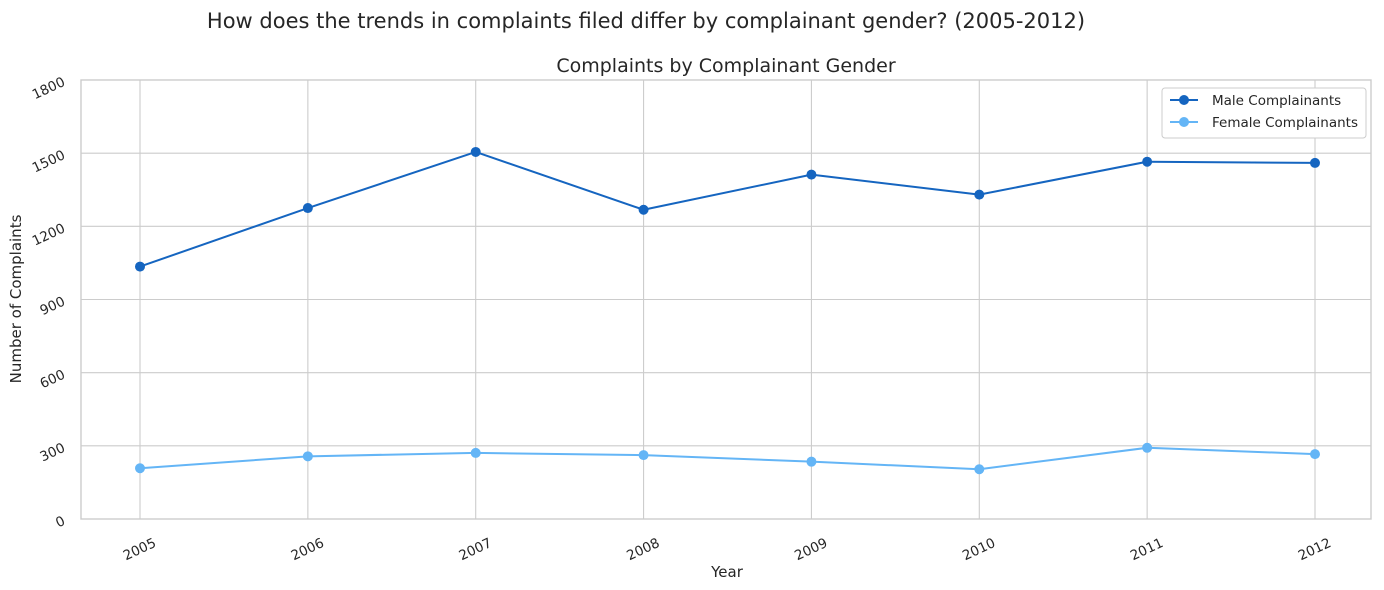 Image resolution: width=1384 pixels, height=590 pixels. I want to click on y-axis-ticks: 0 300 600 900 1200 1500 1800, so click(49, 302).